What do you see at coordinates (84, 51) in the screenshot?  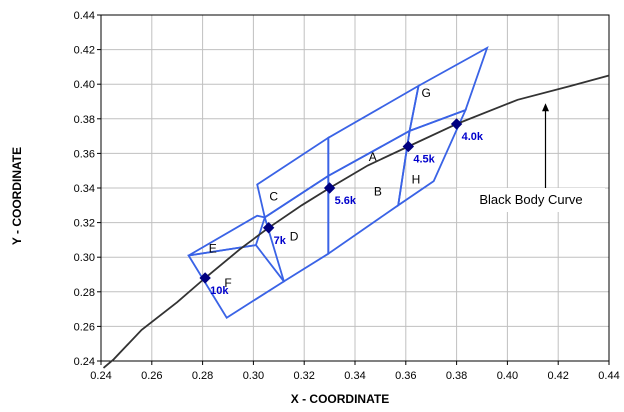 I see `y-tick-label: 0.42` at bounding box center [84, 51].